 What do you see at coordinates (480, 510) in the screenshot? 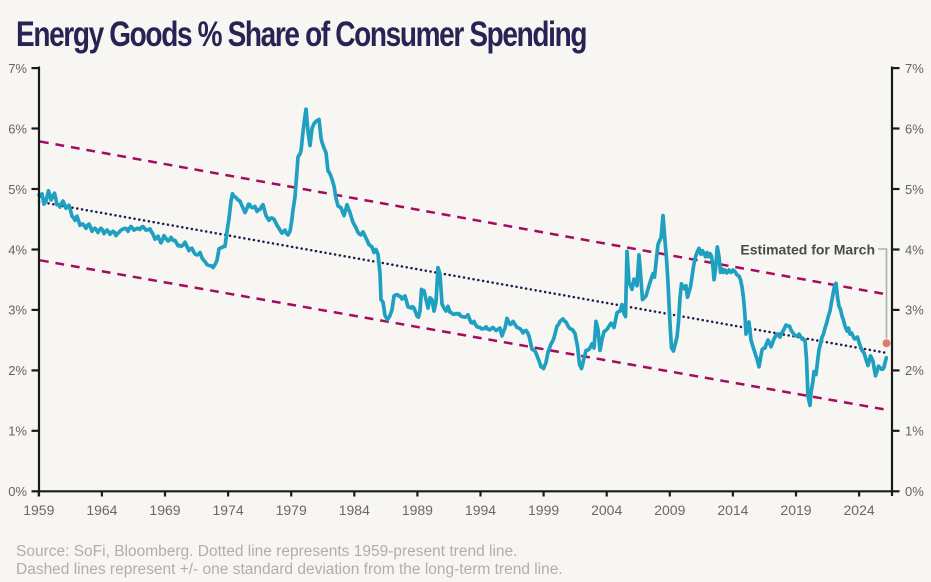
I see `svg-text: 1994` at bounding box center [480, 510].